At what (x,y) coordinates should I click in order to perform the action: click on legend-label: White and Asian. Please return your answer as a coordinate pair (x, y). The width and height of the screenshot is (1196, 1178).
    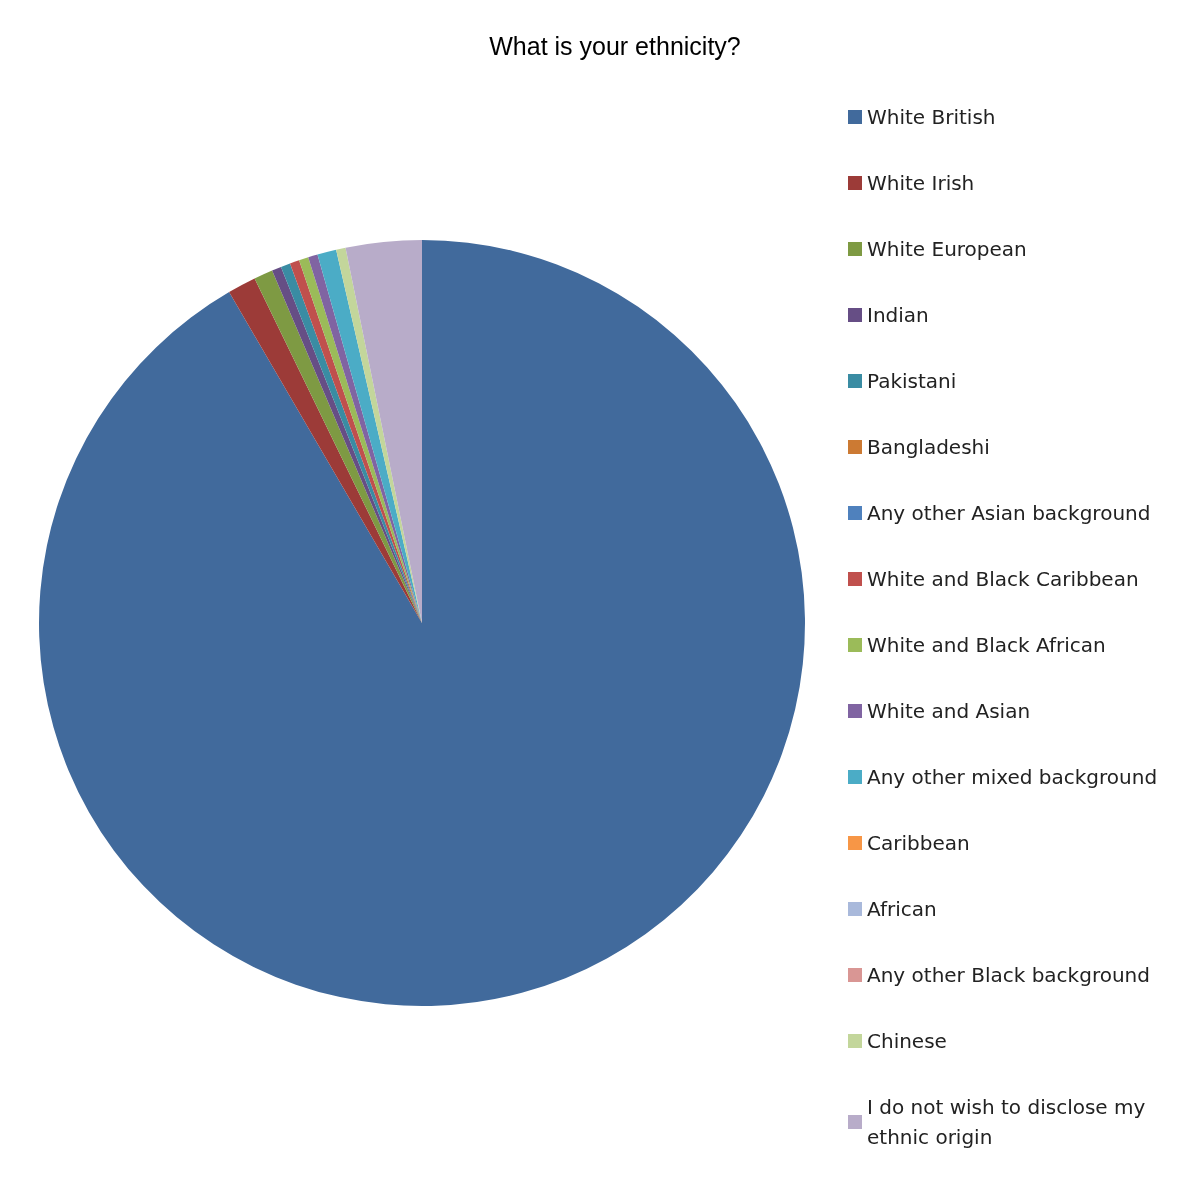
    Looking at the image, I should click on (949, 711).